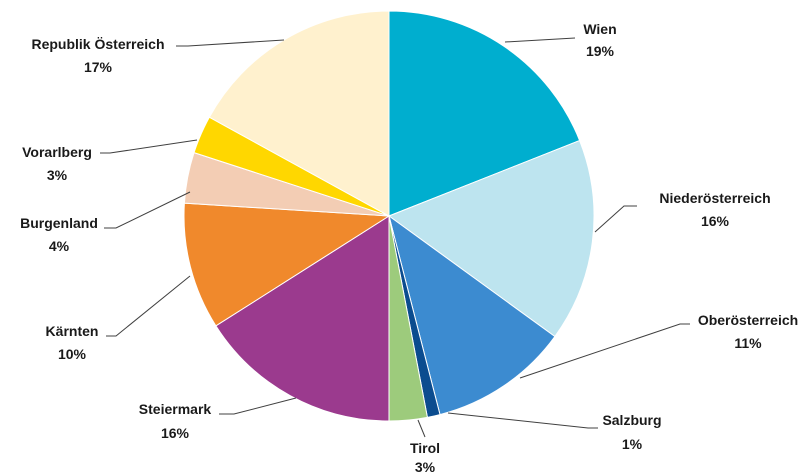  I want to click on slice-name-label: Steiermark, so click(175, 409).